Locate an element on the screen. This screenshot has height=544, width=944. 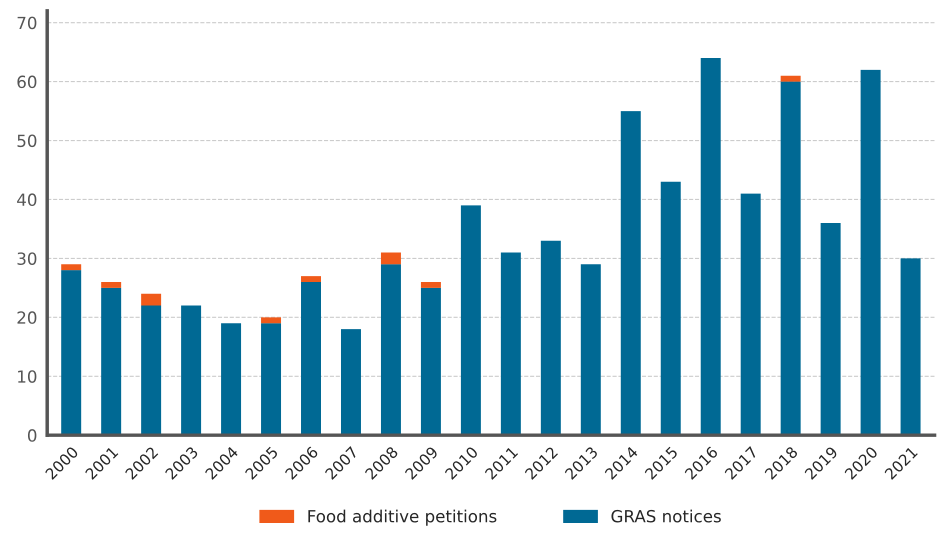
legend-label: Food additive petitions is located at coordinates (402, 518).